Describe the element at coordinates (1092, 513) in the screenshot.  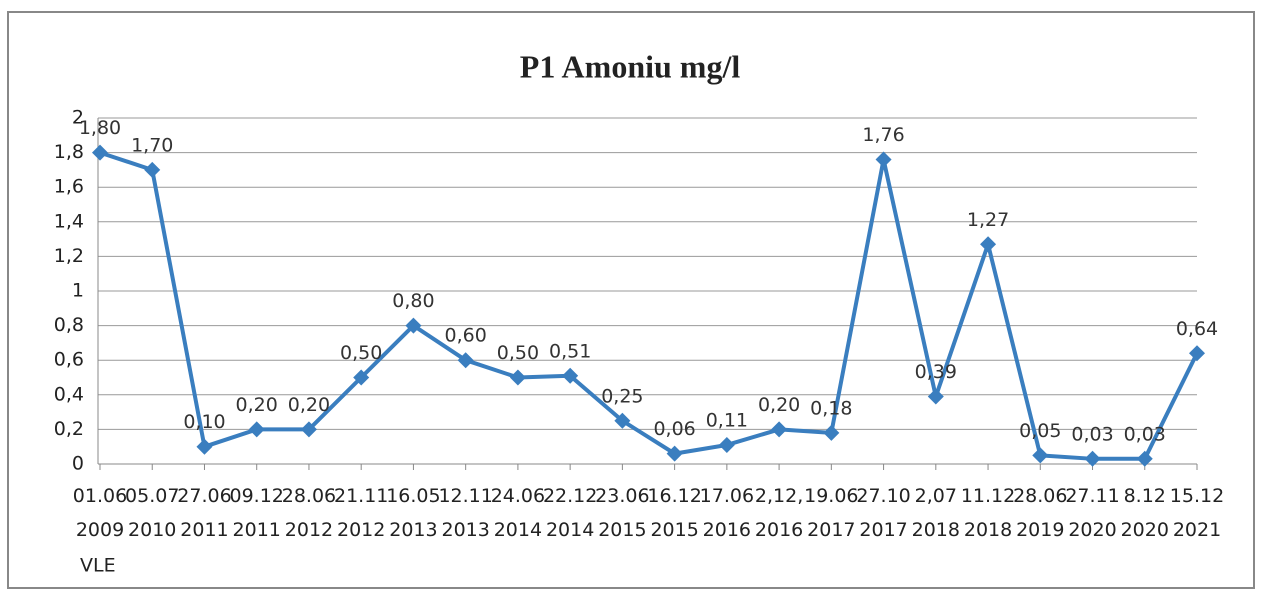
I see `x-tick-label: 27.11 2020` at that location.